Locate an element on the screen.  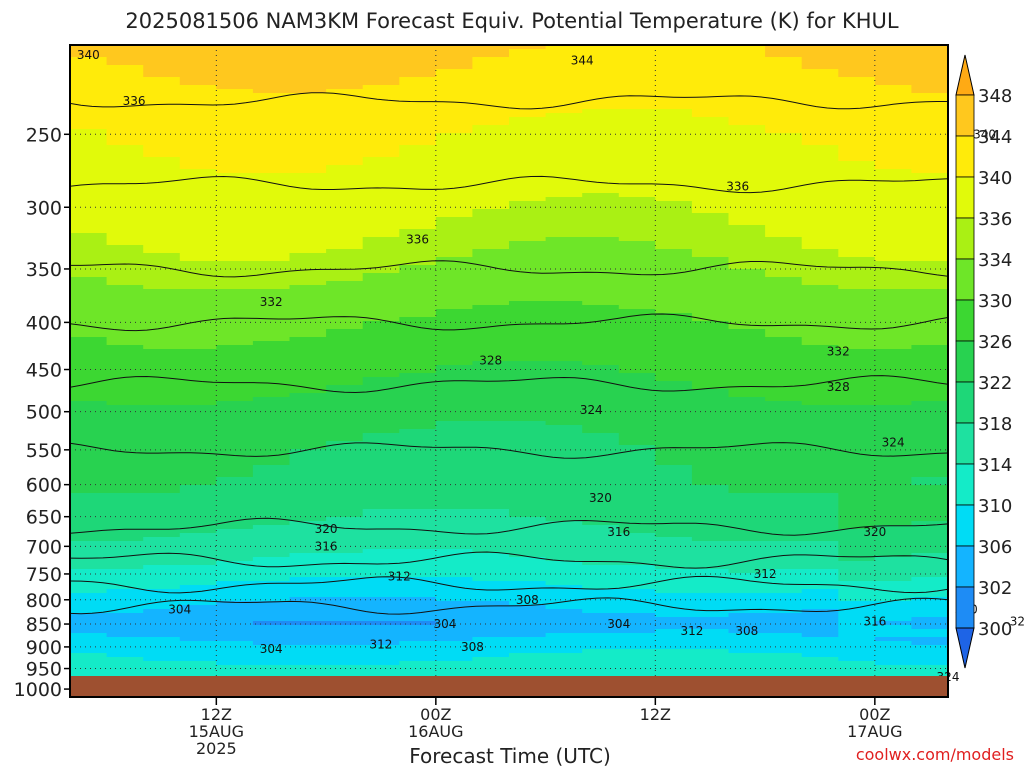
contour-label: 336 is located at coordinates (737, 187).